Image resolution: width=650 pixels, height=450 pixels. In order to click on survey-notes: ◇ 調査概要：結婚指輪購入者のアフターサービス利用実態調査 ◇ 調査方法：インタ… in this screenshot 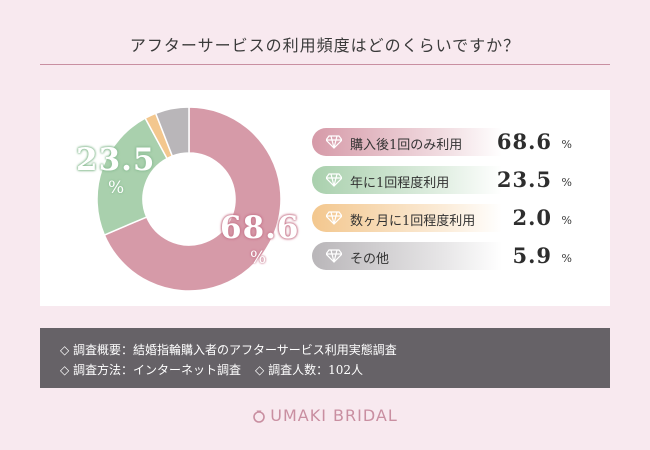, I will do `click(325, 358)`.